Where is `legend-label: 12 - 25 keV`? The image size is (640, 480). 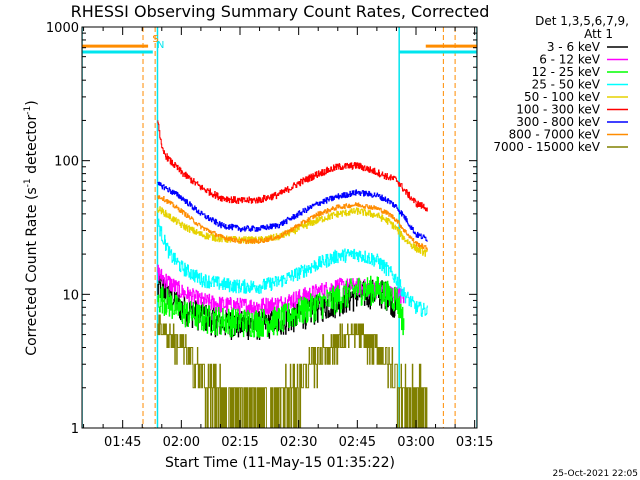
legend-label: 12 - 25 keV is located at coordinates (566, 72).